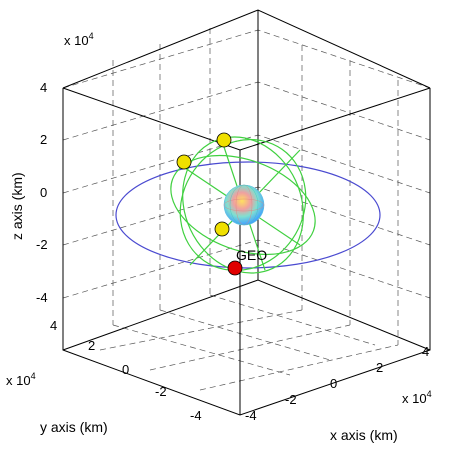  I want to click on z-tick-labels: 4 2 0 -2 -4, so click(42, 192).